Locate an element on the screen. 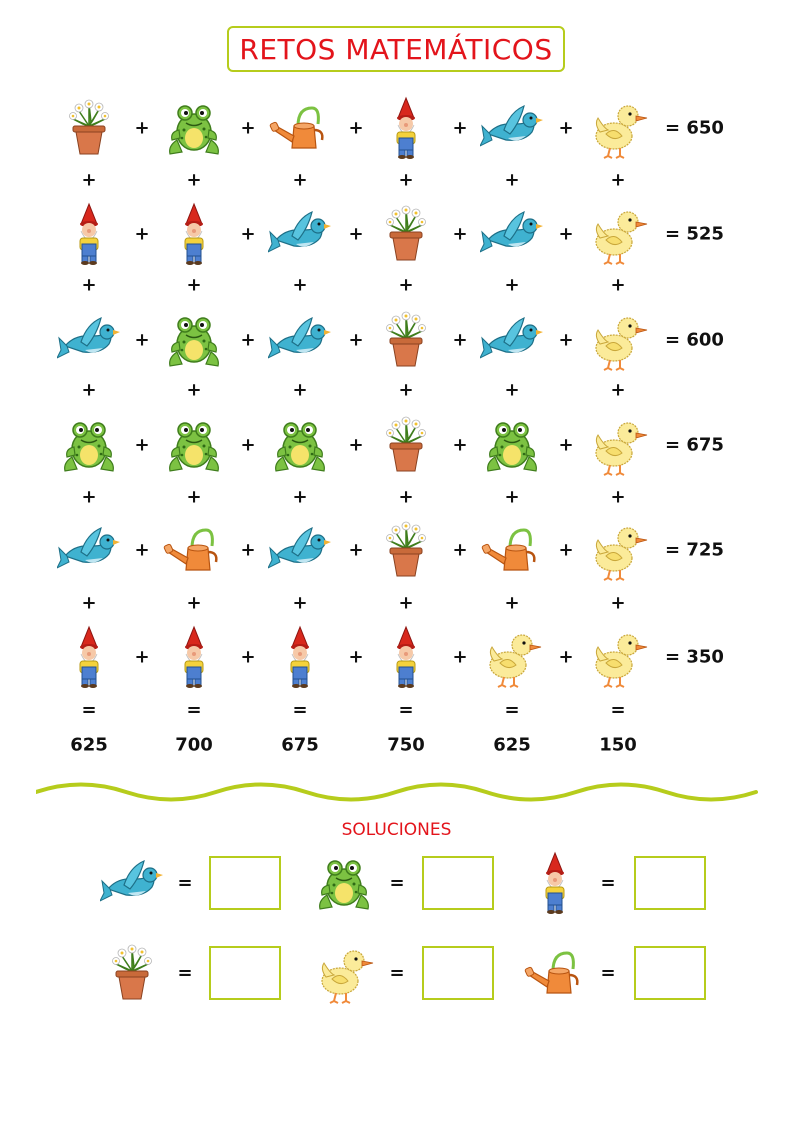 The height and width of the screenshot is (1123, 793). row-sum: = 350 is located at coordinates (694, 657).